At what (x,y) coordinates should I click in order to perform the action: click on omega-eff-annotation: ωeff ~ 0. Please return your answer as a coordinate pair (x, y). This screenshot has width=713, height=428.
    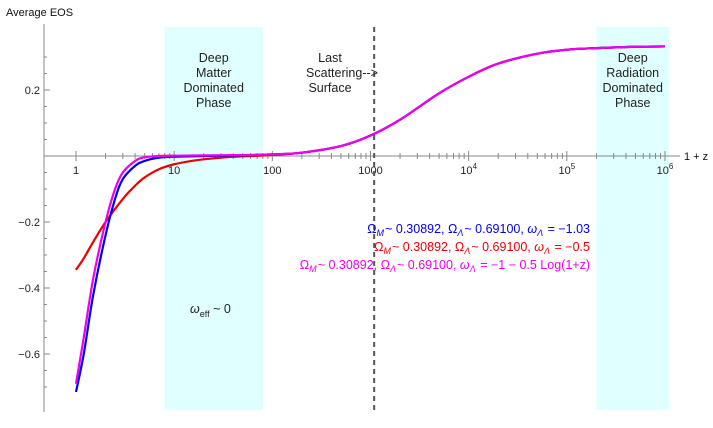
    Looking at the image, I should click on (210, 310).